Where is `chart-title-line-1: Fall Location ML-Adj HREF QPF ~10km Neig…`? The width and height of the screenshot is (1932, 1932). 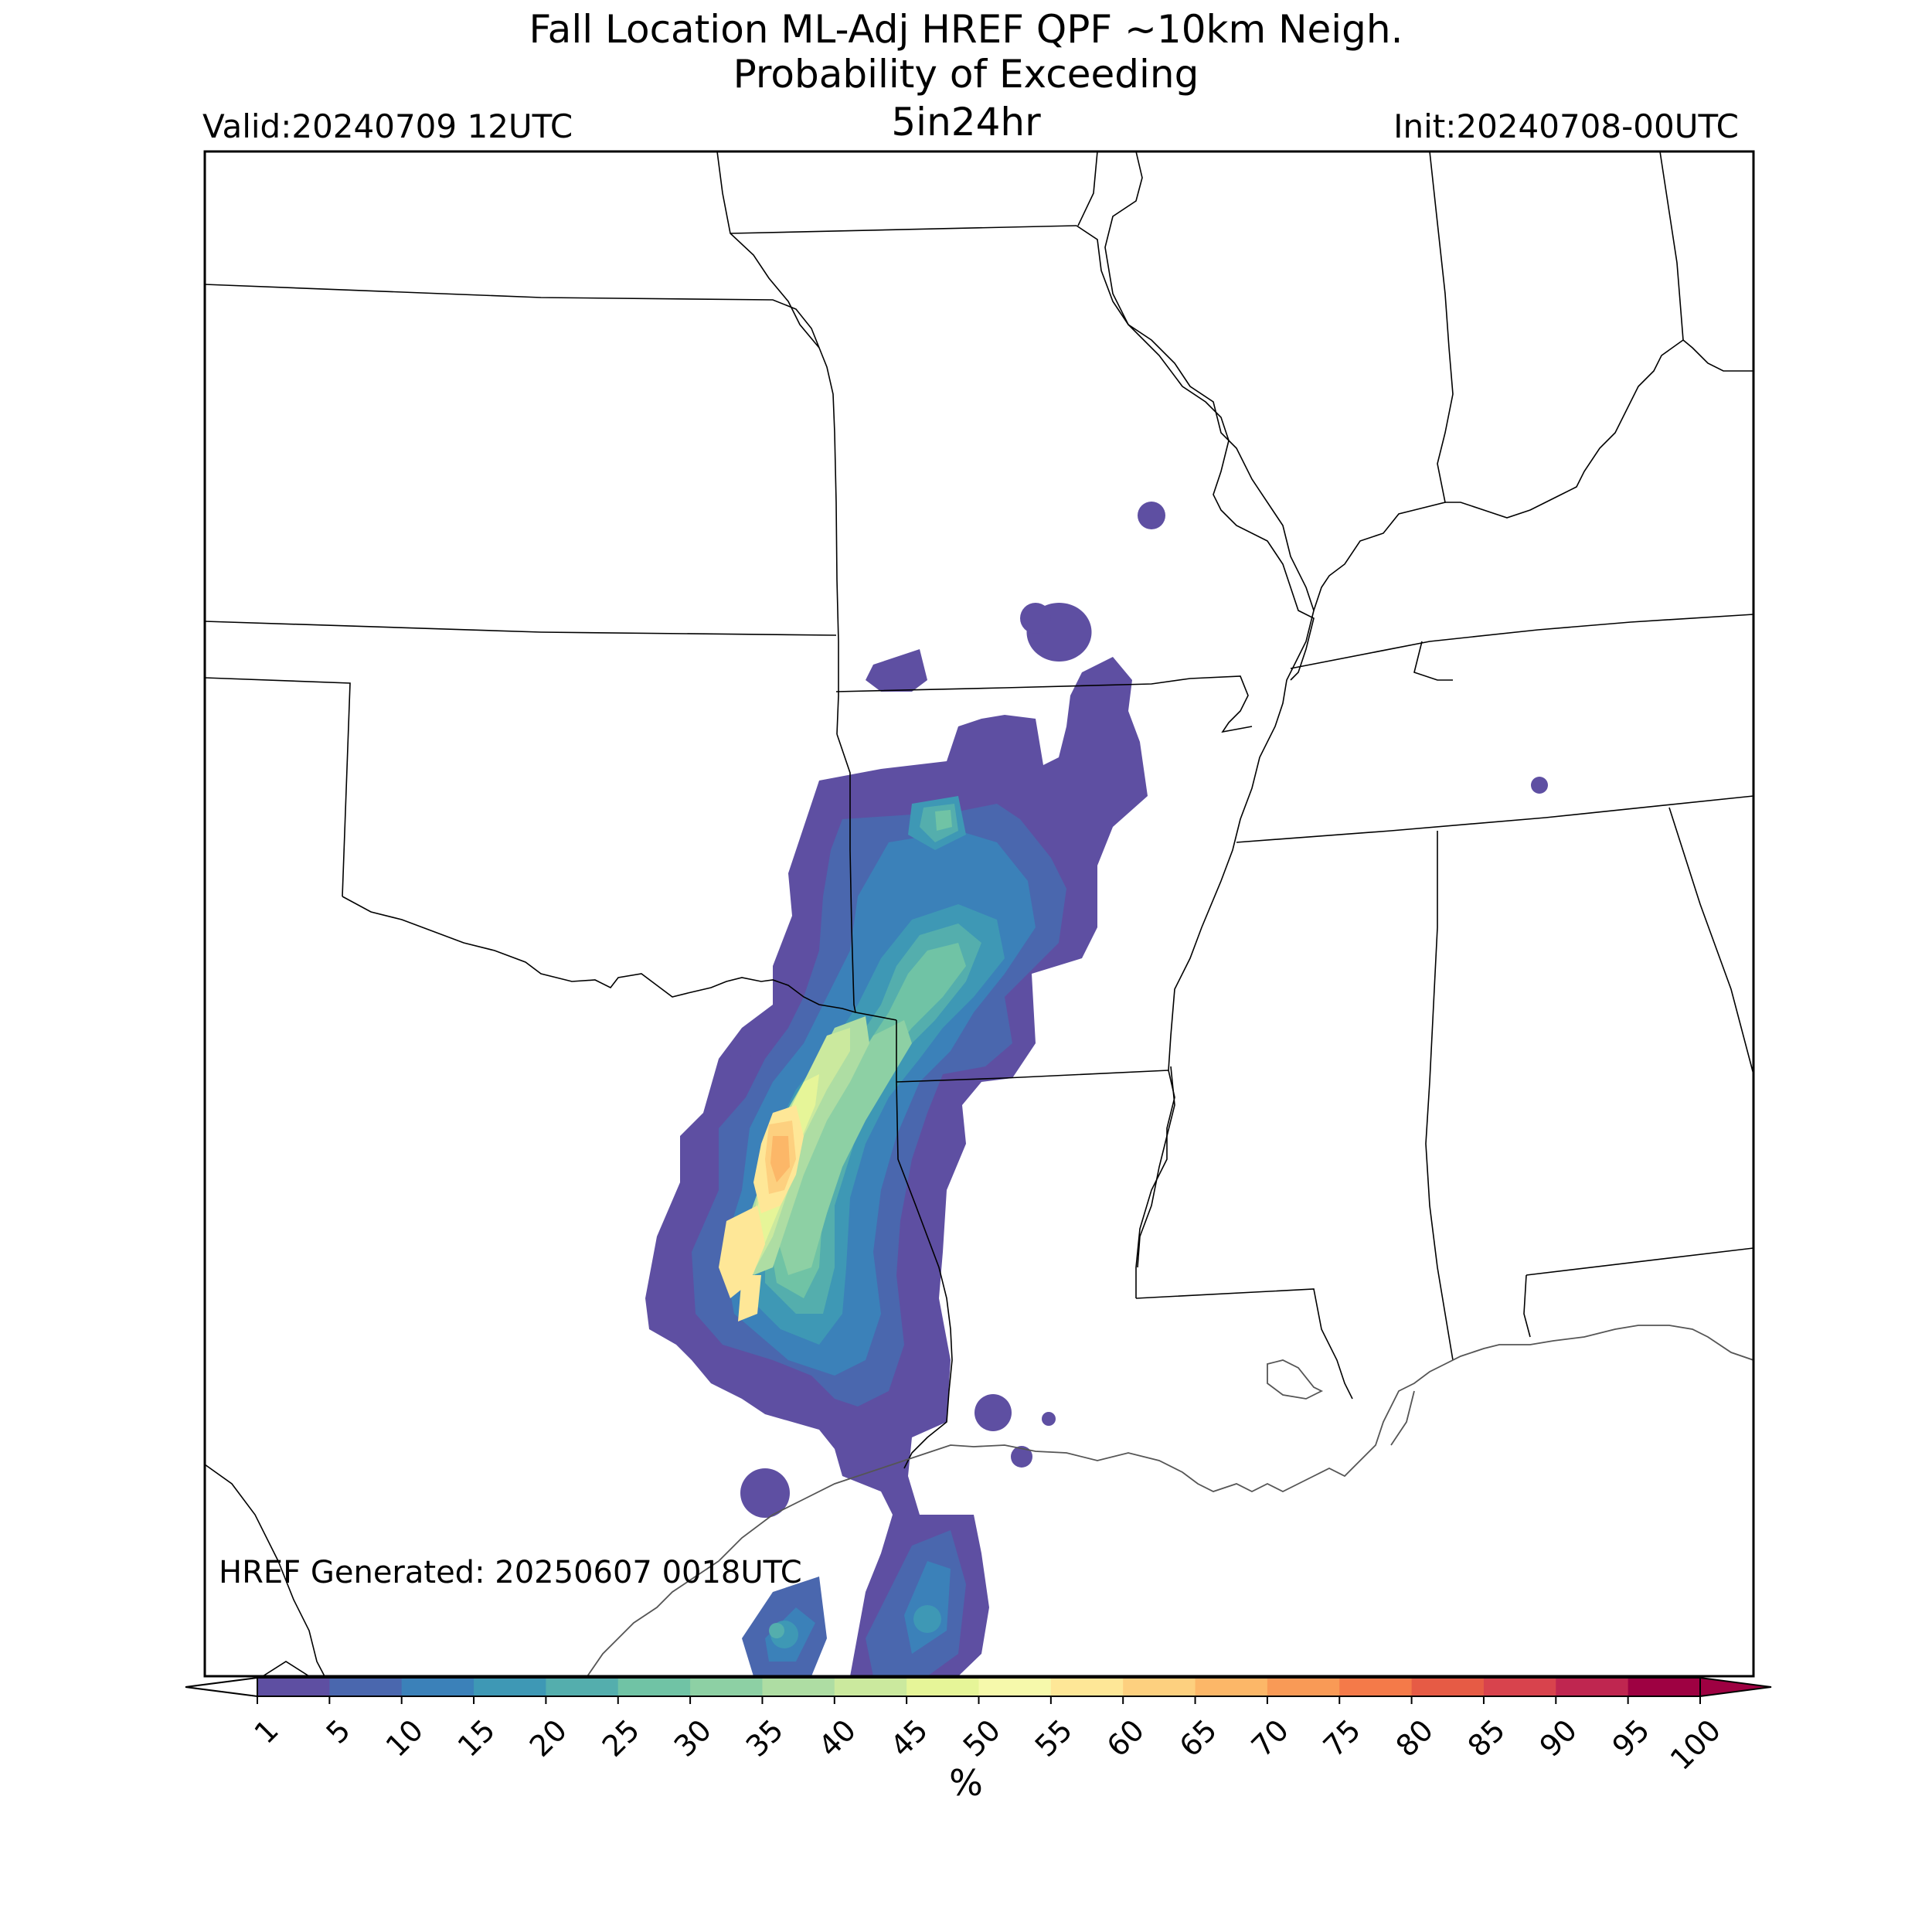
chart-title-line-1: Fall Location ML-Adj HREF QPF ~10km Neig… is located at coordinates (966, 29).